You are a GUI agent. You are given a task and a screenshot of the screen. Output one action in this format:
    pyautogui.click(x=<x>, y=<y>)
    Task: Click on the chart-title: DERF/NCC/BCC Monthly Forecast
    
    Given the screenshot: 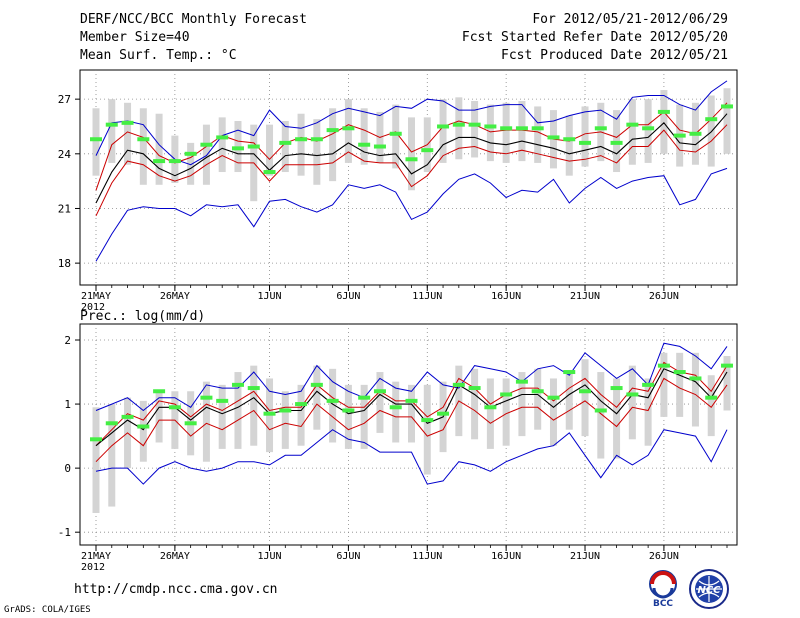 What is the action you would take?
    pyautogui.click(x=193, y=19)
    